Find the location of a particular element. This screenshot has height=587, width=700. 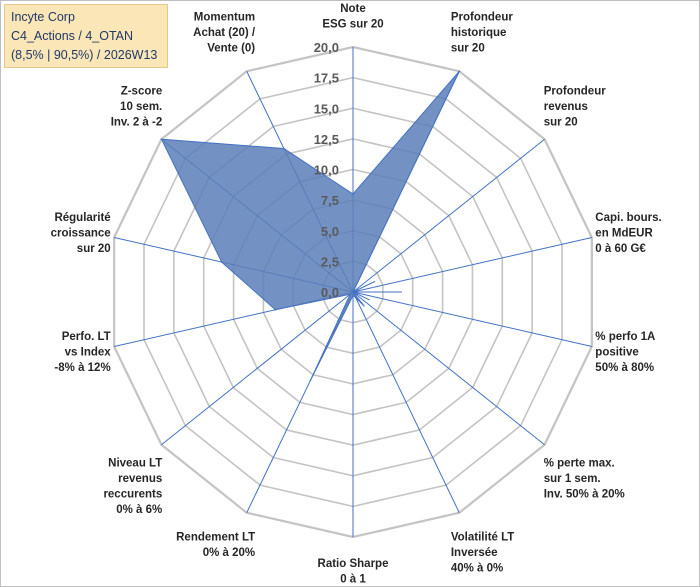

axis-label-line: 40% à 0% is located at coordinates (477, 569).